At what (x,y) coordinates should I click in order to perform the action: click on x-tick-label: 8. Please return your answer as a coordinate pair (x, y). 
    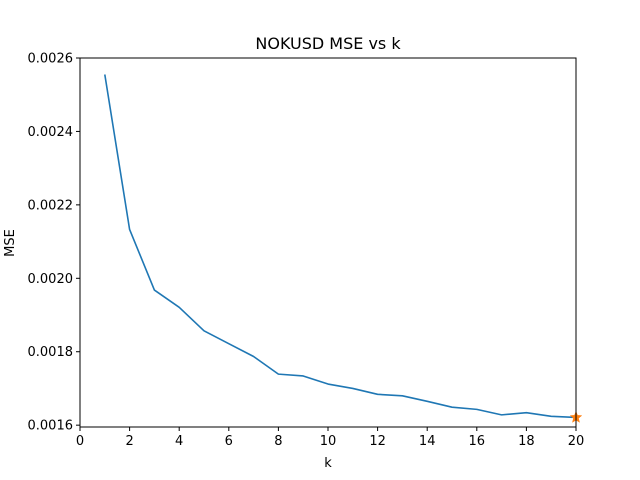
    Looking at the image, I should click on (278, 441).